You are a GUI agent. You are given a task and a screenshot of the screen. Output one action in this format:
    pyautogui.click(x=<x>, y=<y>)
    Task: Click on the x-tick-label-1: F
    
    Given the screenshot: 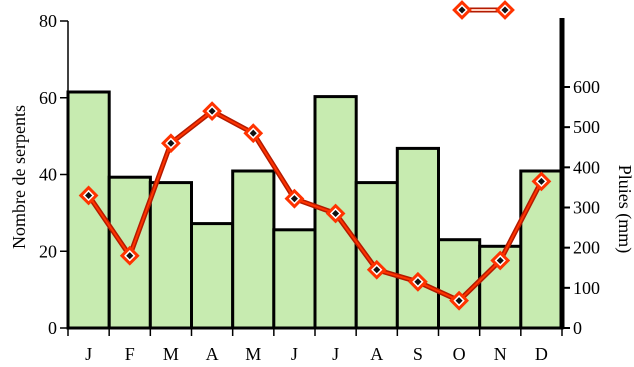 What is the action you would take?
    pyautogui.click(x=130, y=354)
    